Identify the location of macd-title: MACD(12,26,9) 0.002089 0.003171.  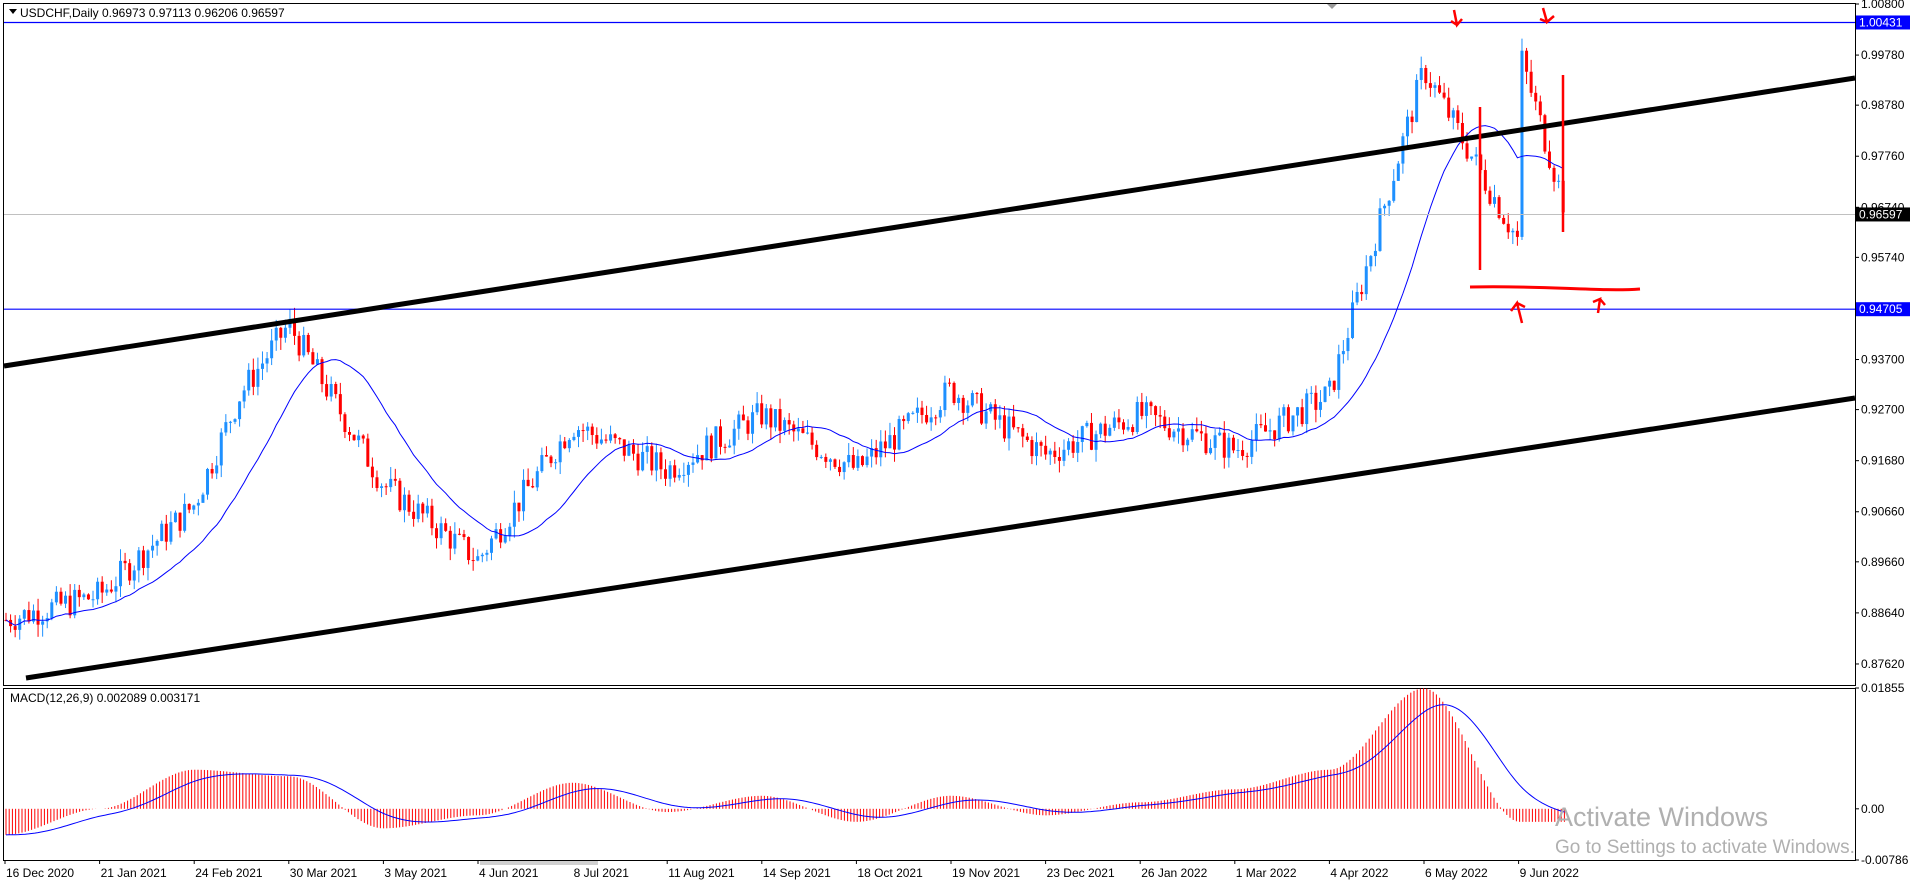
(105, 698).